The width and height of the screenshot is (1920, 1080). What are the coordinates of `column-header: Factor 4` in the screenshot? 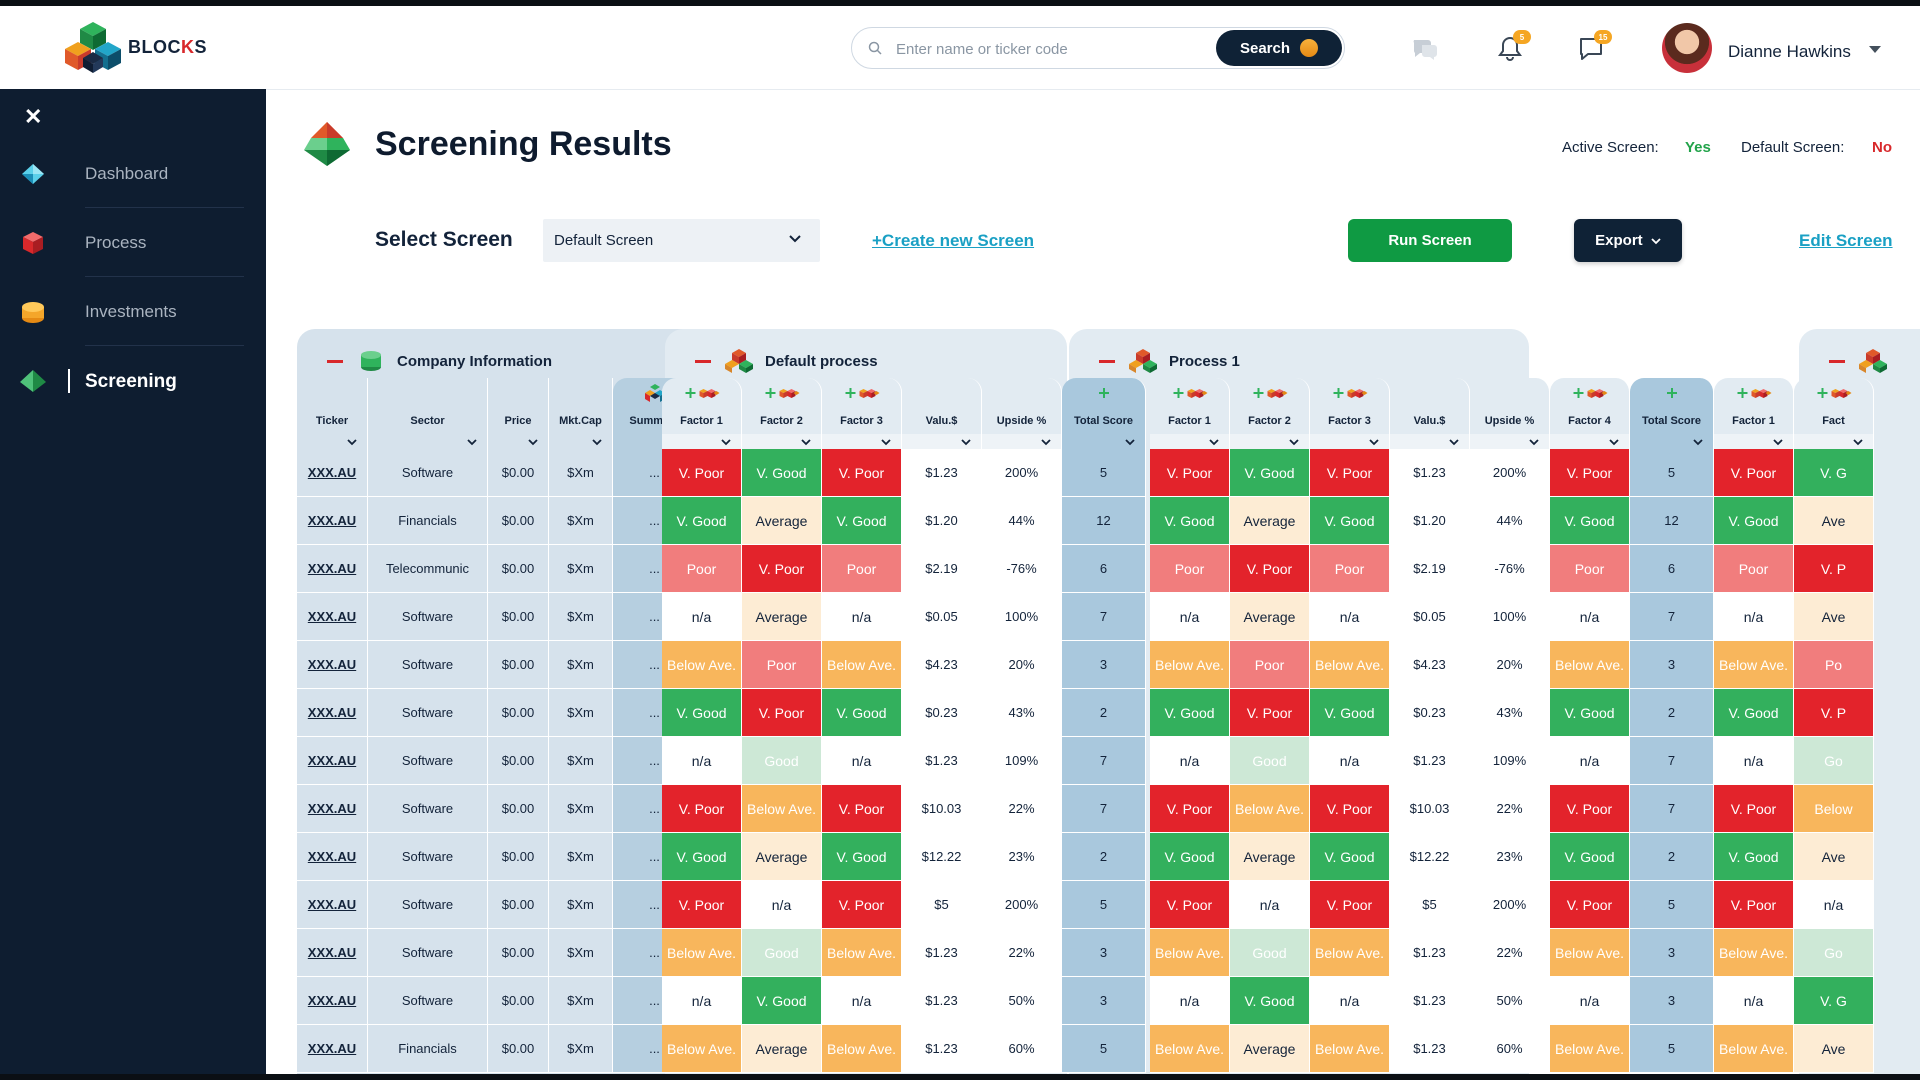 It's located at (1590, 406).